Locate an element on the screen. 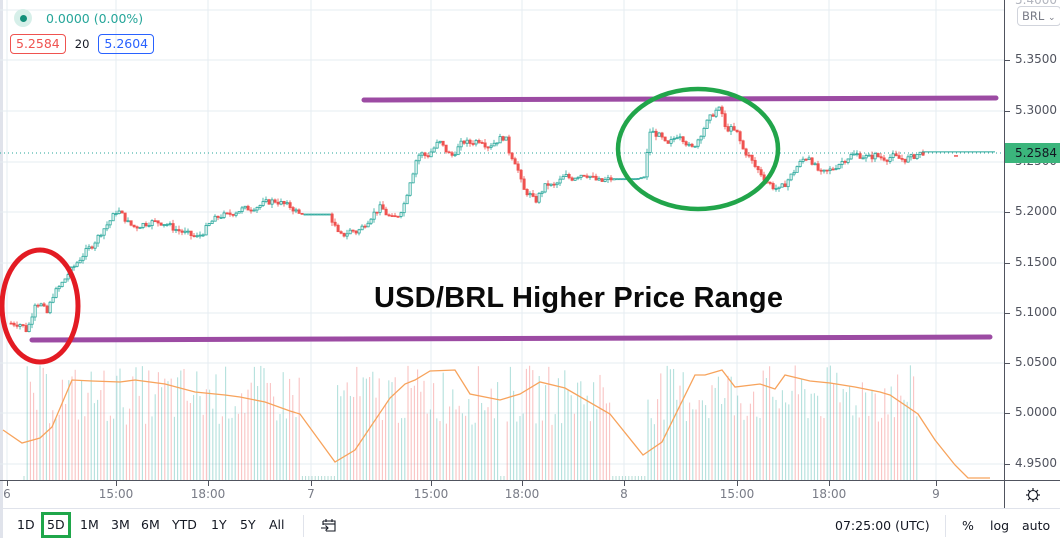 This screenshot has width=1060, height=538. goto-date-button is located at coordinates (328, 527).